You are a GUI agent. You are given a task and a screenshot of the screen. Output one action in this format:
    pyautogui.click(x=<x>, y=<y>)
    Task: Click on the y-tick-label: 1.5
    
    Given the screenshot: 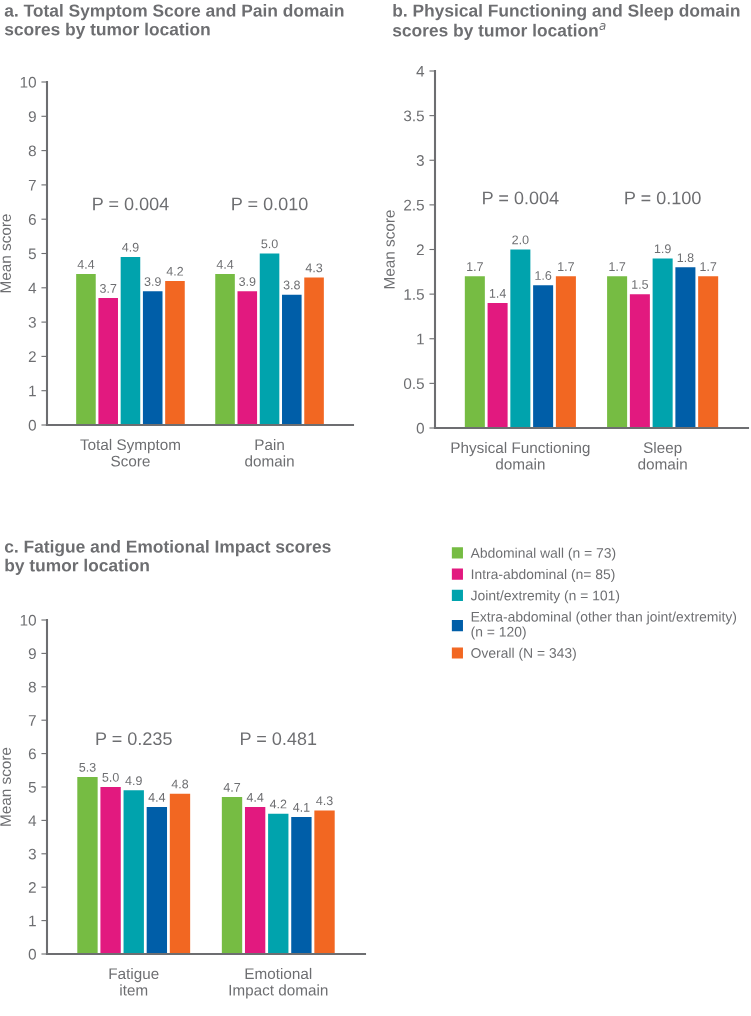 What is the action you would take?
    pyautogui.click(x=414, y=294)
    